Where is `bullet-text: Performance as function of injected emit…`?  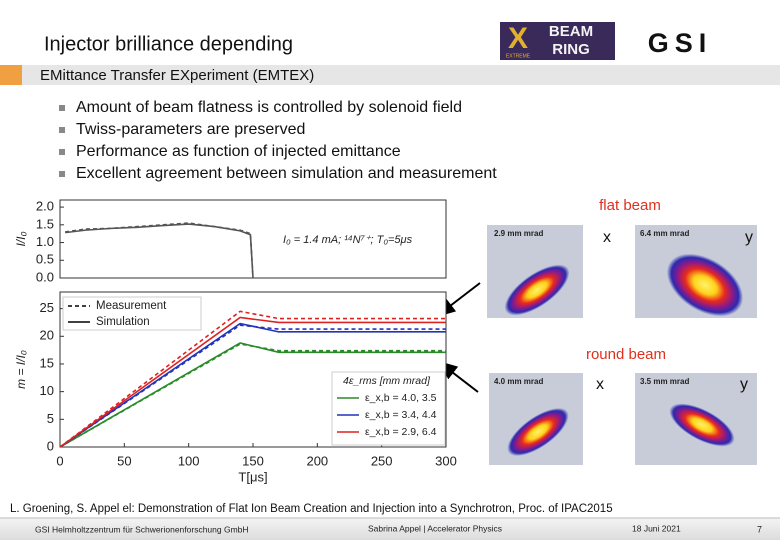 bullet-text: Performance as function of injected emit… is located at coordinates (238, 151).